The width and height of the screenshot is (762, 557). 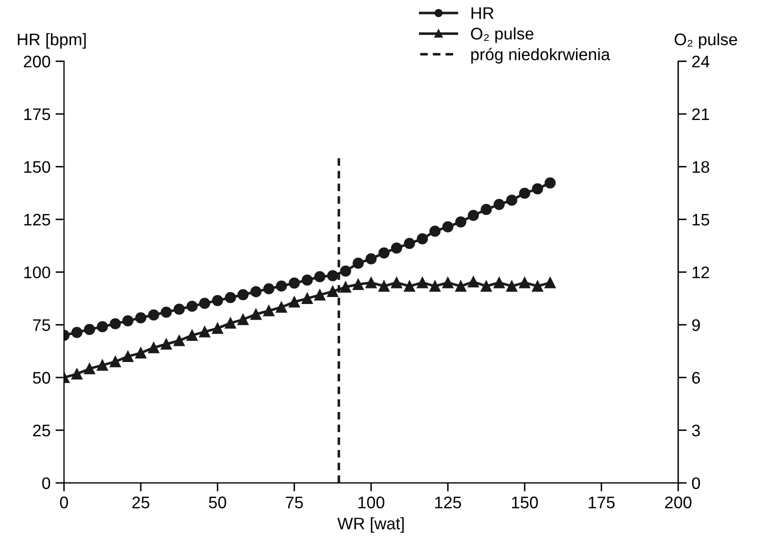 I want to click on y2-tick-label: 18, so click(x=701, y=167).